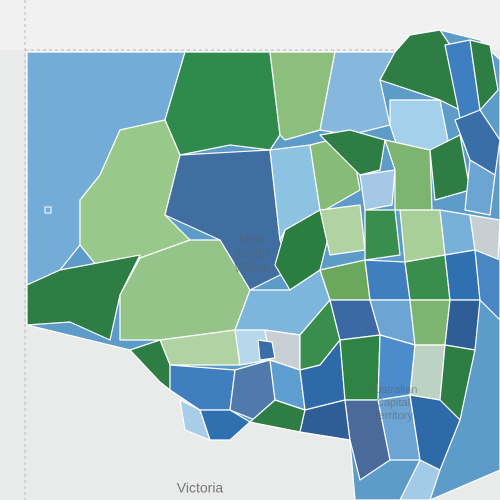 Image resolution: width=500 pixels, height=500 pixels. I want to click on territory-label: Australian Capital Territory, so click(393, 403).